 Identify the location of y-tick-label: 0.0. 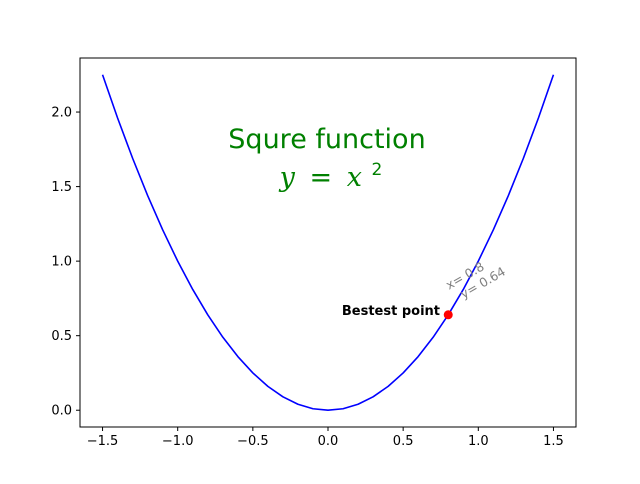
(61, 411).